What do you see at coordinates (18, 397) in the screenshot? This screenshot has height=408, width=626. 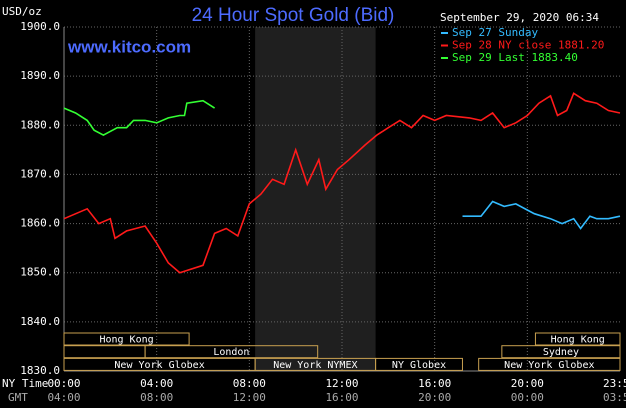 I see `x2-row-label: GMT` at bounding box center [18, 397].